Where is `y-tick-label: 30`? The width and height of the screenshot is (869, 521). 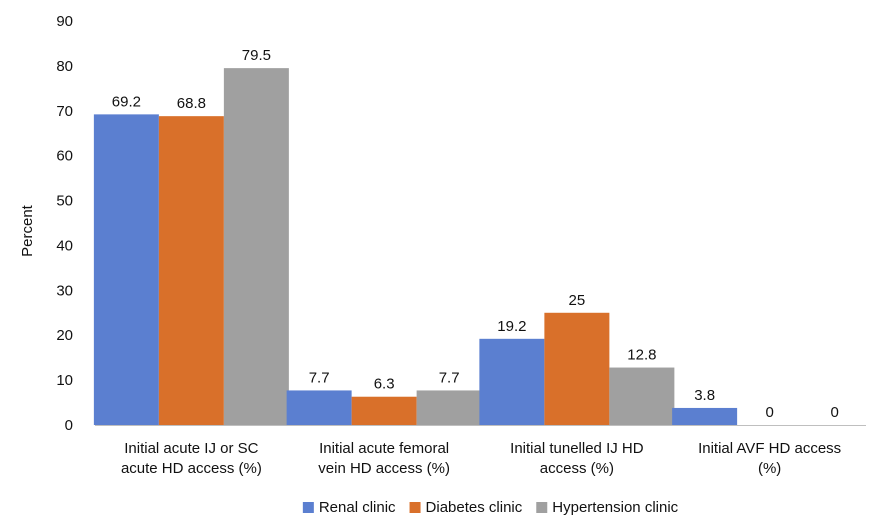
y-tick-label: 30 is located at coordinates (64, 290).